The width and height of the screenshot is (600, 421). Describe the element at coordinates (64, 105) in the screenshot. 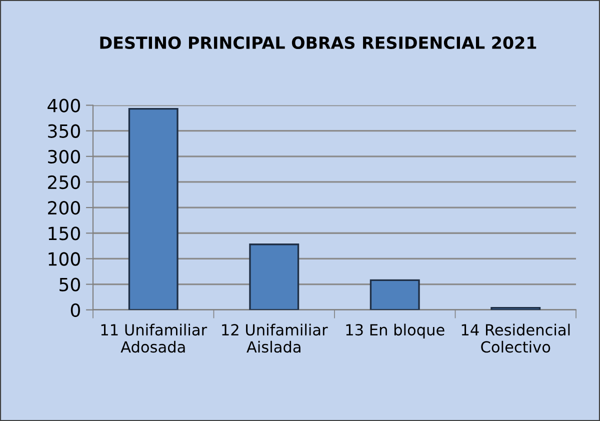

I see `y-tick-label: 400` at that location.